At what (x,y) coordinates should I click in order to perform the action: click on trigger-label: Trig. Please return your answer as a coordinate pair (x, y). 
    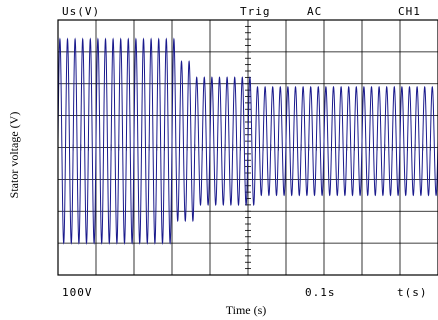
    Looking at the image, I should click on (255, 11).